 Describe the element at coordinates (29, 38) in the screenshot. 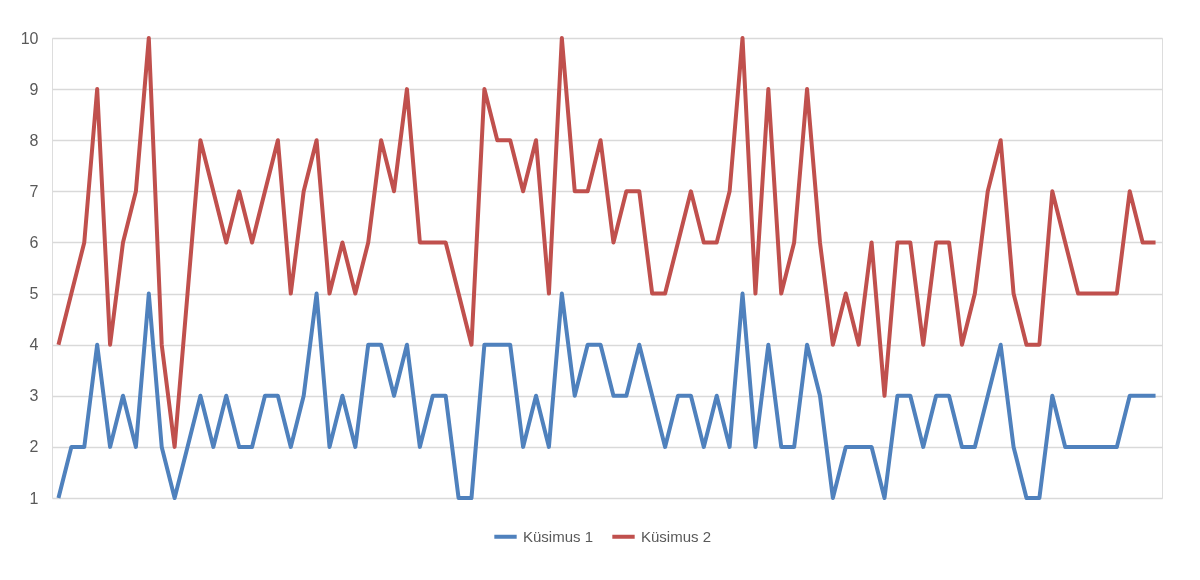

I see `y-tick-label: 10` at that location.